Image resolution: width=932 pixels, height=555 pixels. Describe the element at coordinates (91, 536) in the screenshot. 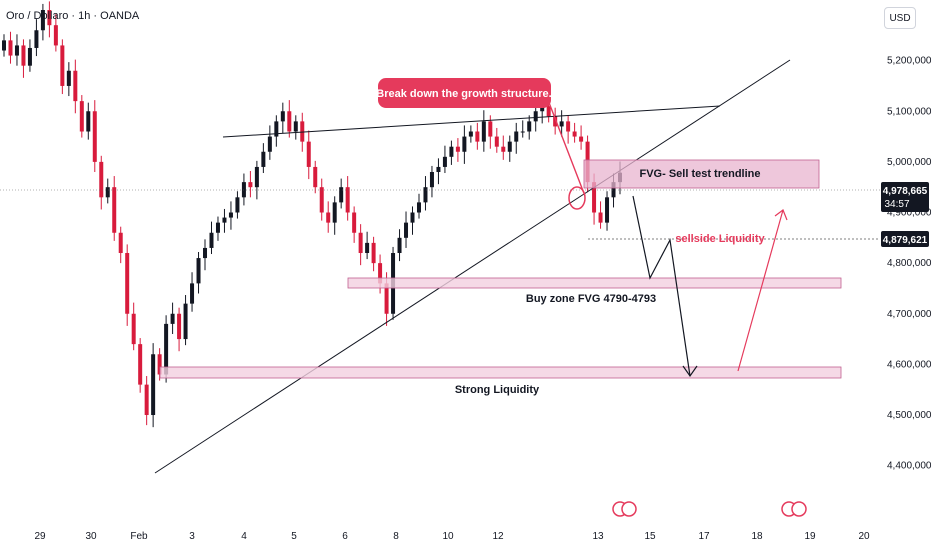

I see `x-tick-label: 30` at that location.